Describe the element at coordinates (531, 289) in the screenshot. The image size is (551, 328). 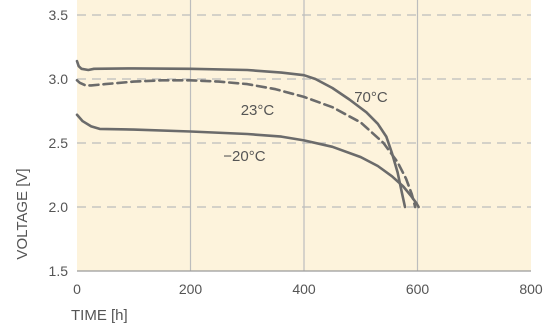
I see `x-tick-label: 800` at that location.